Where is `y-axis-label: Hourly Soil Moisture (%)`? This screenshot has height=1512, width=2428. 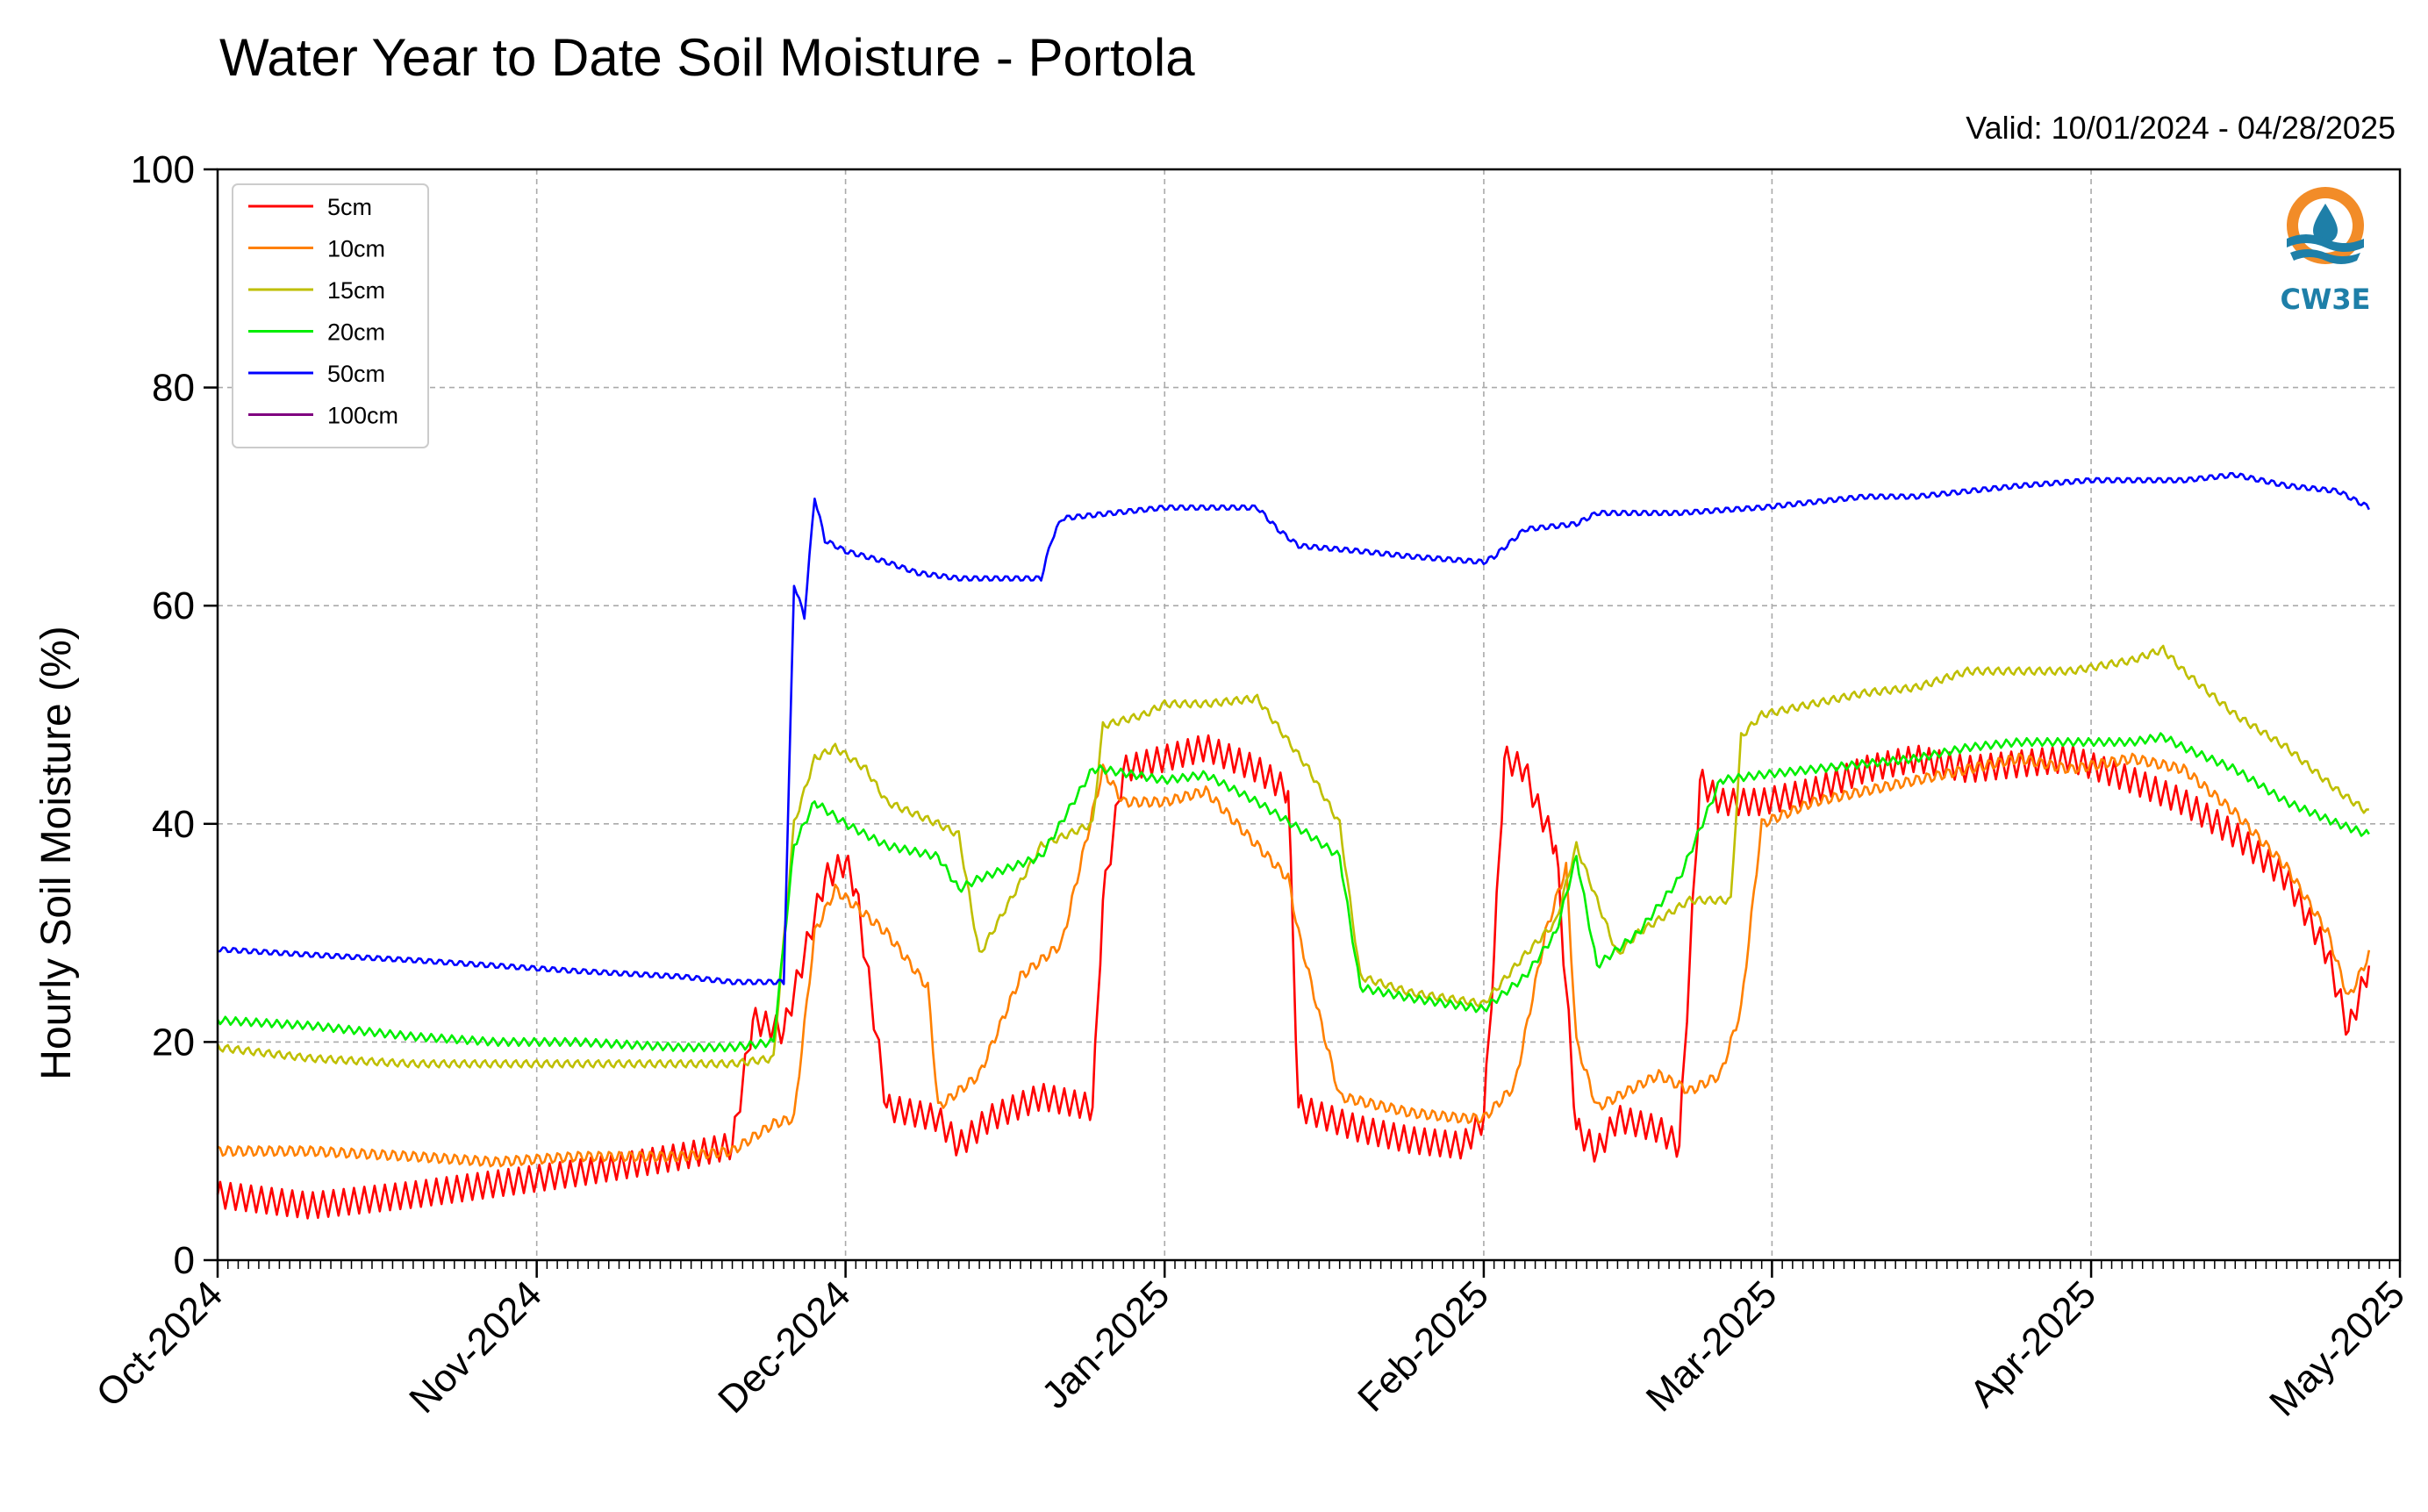
y-axis-label: Hourly Soil Moisture (%) is located at coordinates (56, 852).